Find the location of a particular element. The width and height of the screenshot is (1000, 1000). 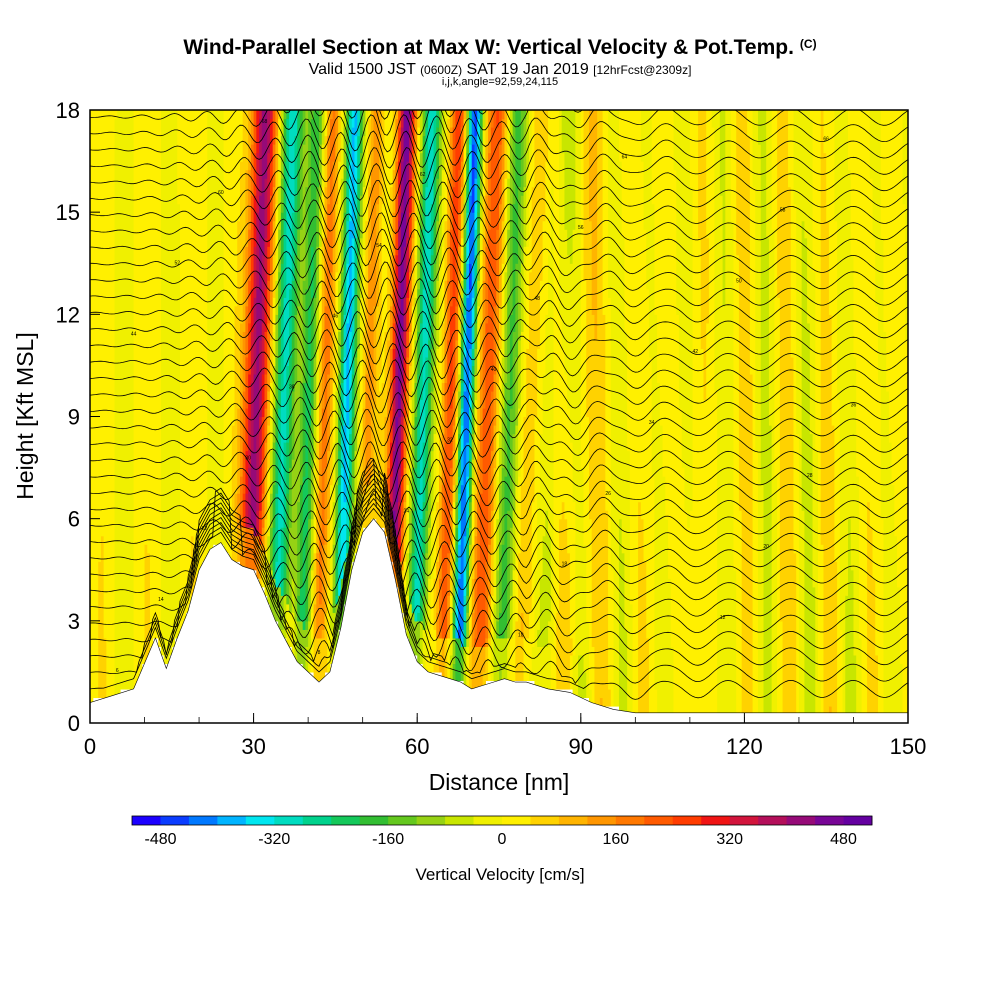

theta-contour-line is located at coordinates (499, 215).